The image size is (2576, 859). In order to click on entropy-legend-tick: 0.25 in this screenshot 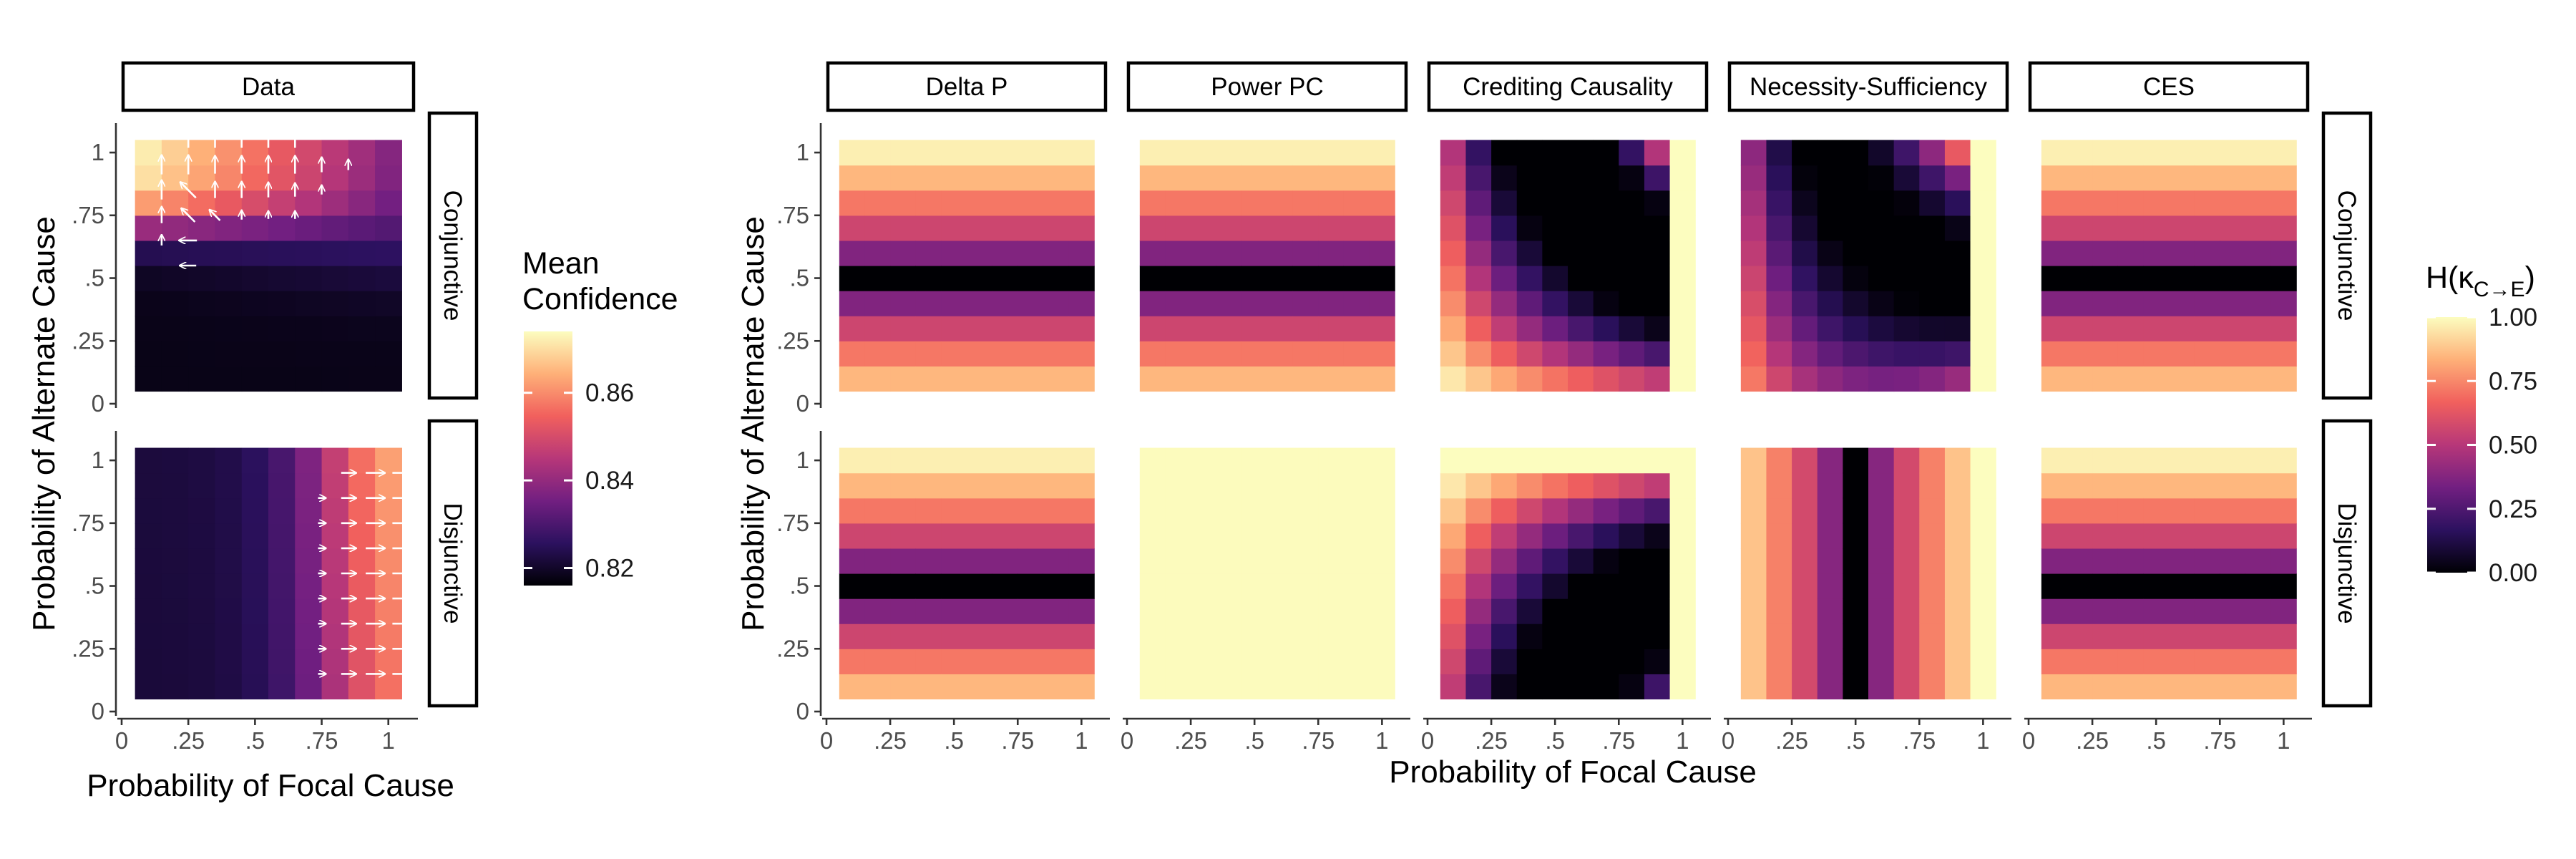, I will do `click(2513, 509)`.